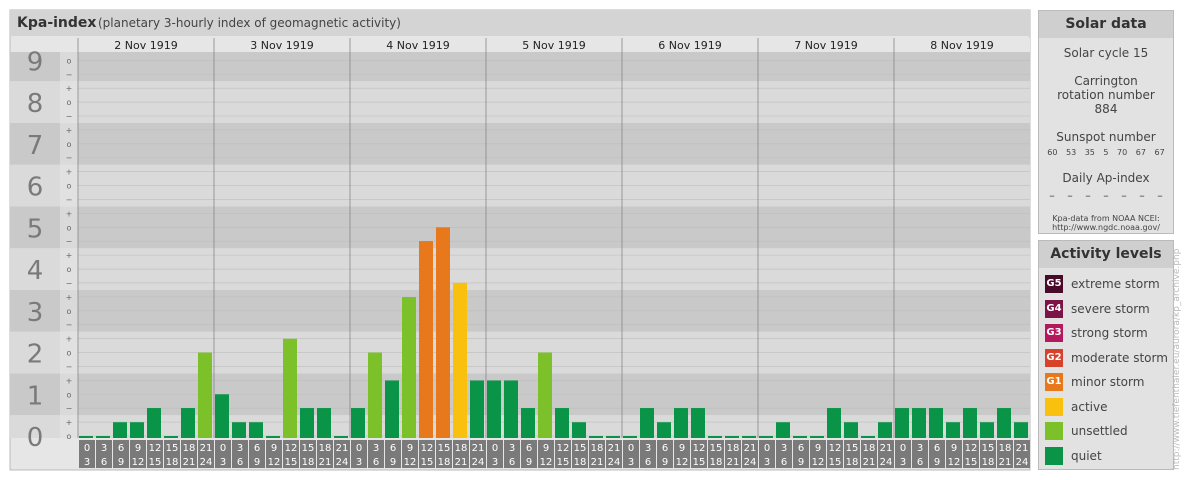 The height and width of the screenshot is (480, 1184). I want to click on day-label: 6 Nov 1919, so click(689, 45).